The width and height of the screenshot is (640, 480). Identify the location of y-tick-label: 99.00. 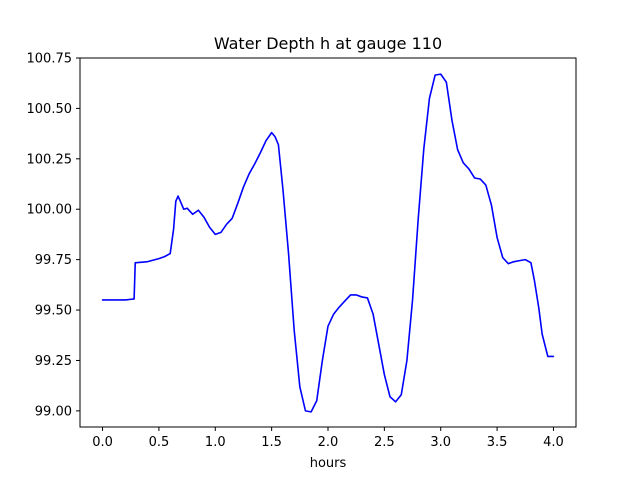
(53, 411).